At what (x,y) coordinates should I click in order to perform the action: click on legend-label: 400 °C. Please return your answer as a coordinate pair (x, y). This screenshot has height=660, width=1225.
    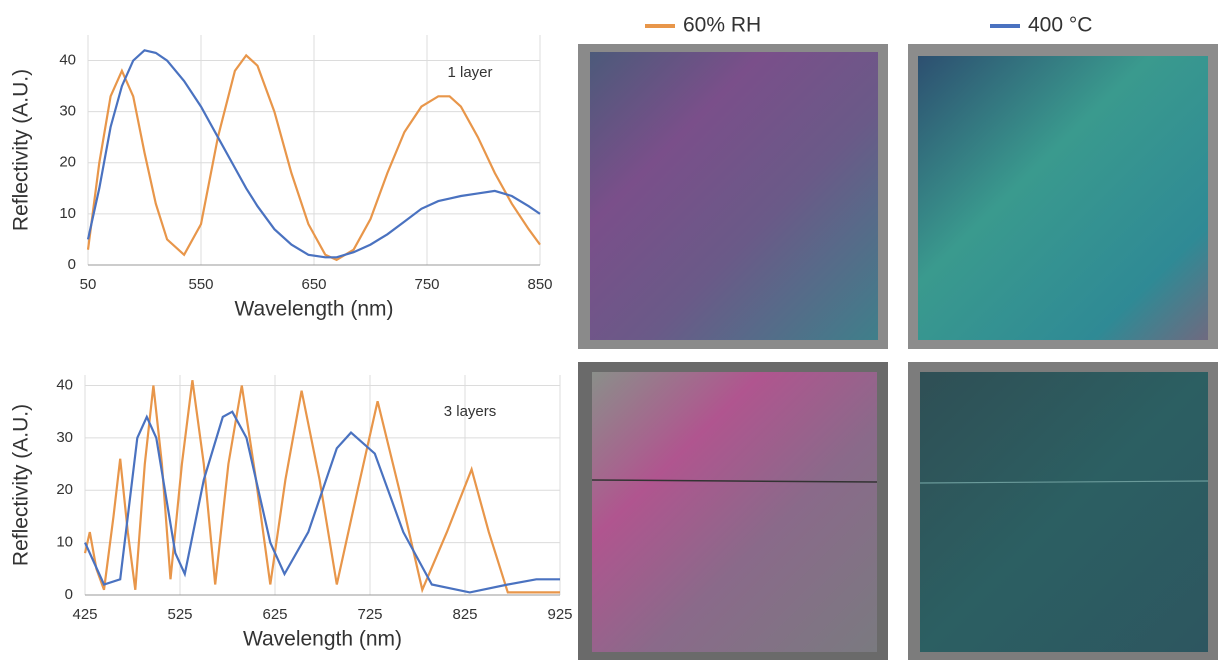
    Looking at the image, I should click on (1060, 25).